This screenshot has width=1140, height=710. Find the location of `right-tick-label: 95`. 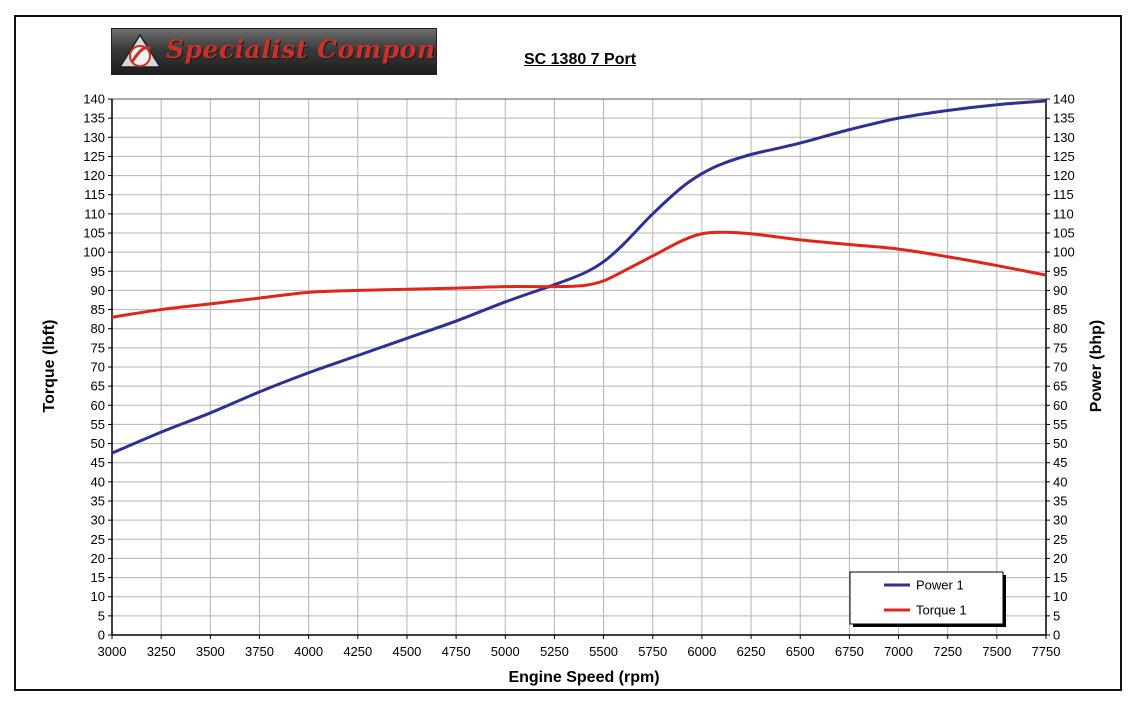

right-tick-label: 95 is located at coordinates (1060, 271).